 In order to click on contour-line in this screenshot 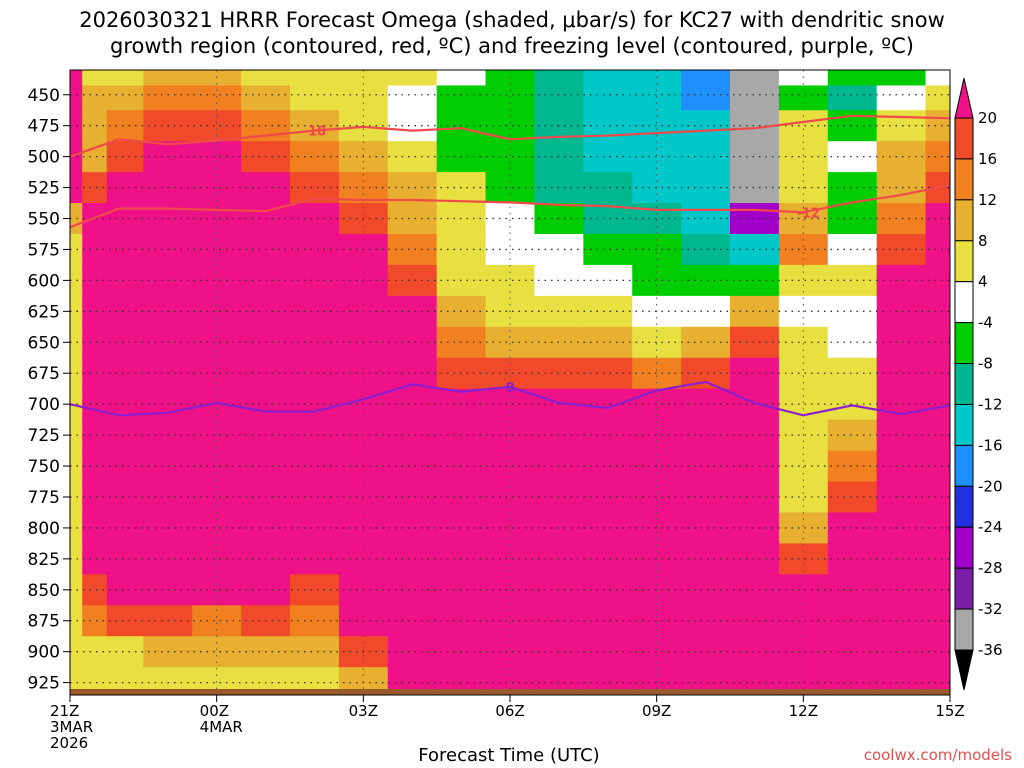, I will do `click(510, 136)`.